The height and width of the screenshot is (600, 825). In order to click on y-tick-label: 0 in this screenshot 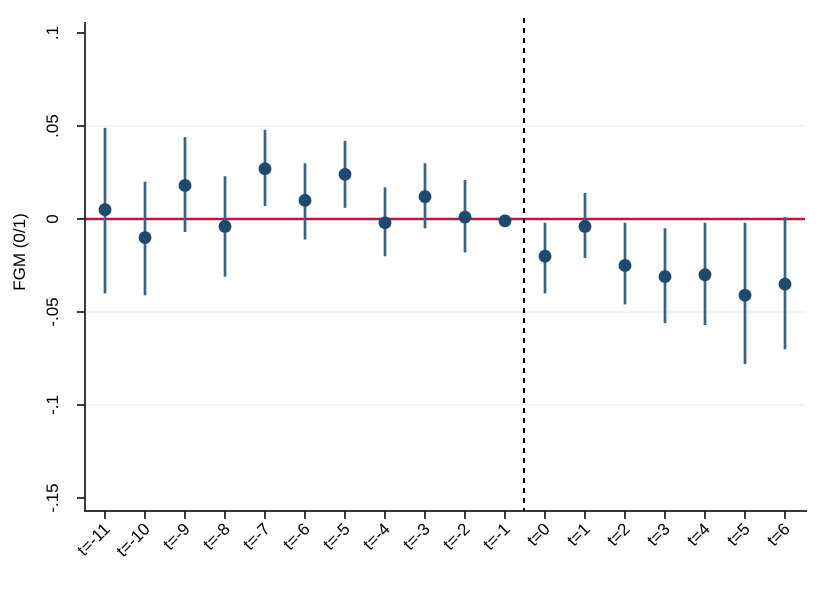, I will do `click(52, 218)`.